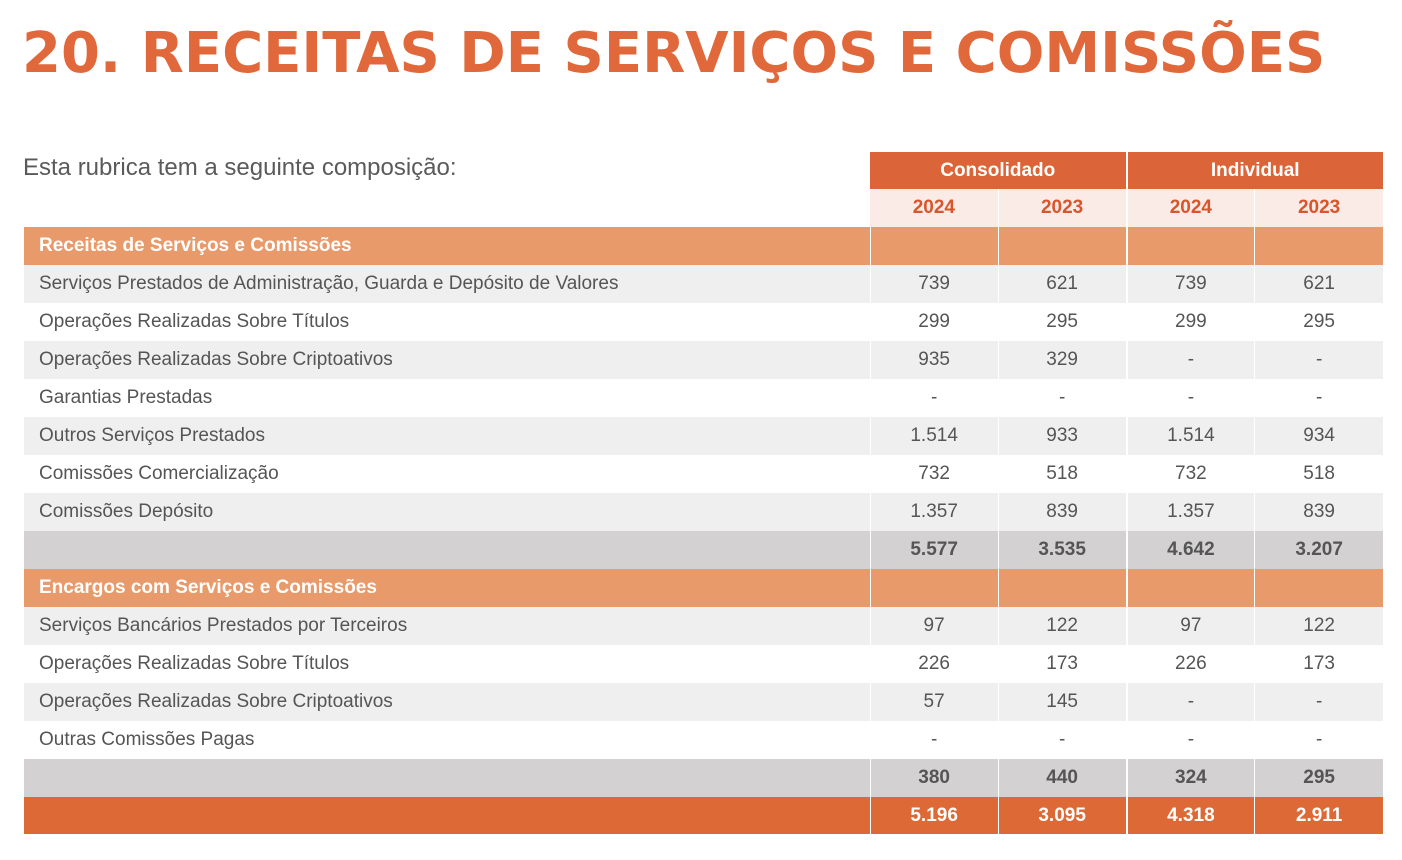 This screenshot has width=1402, height=860. Describe the element at coordinates (1062, 815) in the screenshot. I see `grand-total-value: 3.095` at that location.